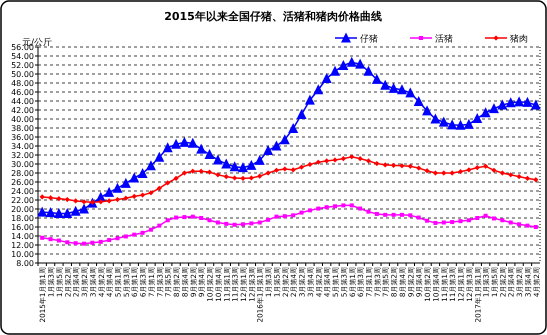  Describe the element at coordinates (22, 110) in the screenshot. I see `y-tick-label: 42.00` at that location.